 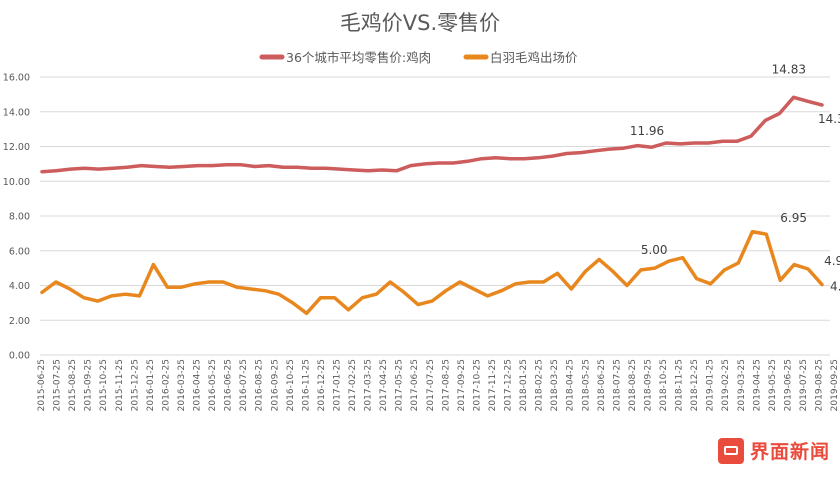 What do you see at coordinates (477, 385) in the screenshot?
I see `x-tick-label: 2017-10-25` at bounding box center [477, 385].